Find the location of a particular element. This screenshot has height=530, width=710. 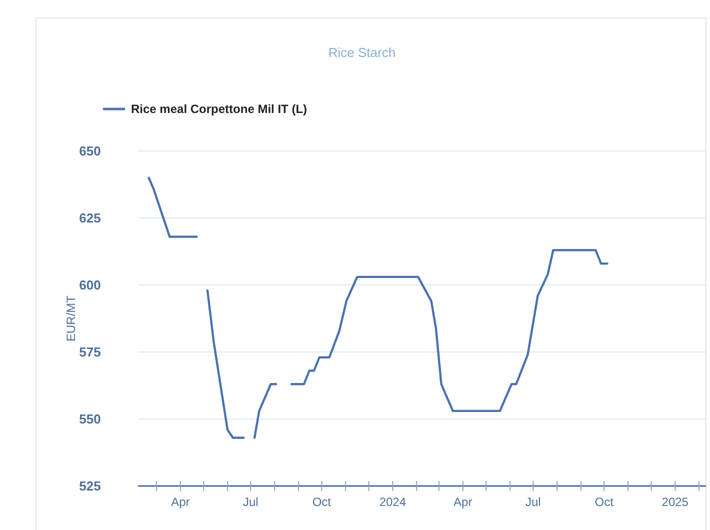

y-tick-label: 525 is located at coordinates (90, 486).